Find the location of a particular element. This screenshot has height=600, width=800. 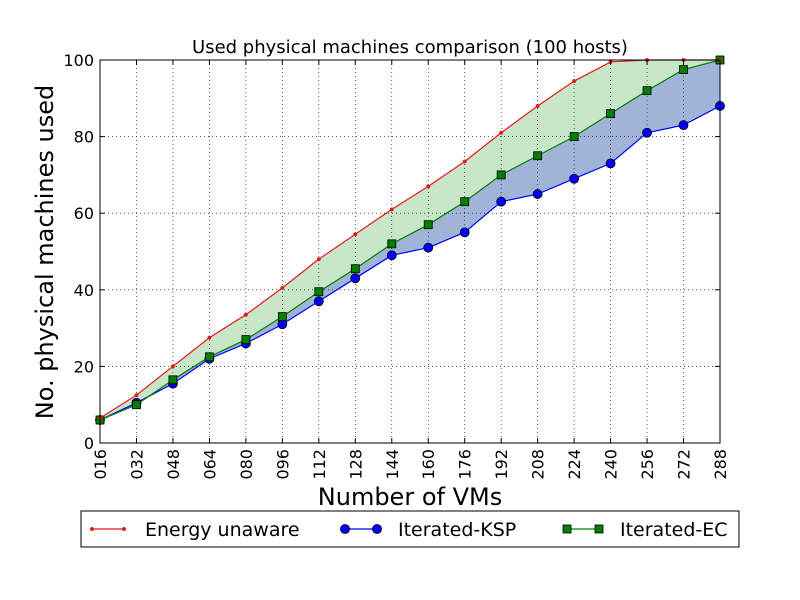

legend-label-iterated-ksp: Iterated-KSP is located at coordinates (457, 530).